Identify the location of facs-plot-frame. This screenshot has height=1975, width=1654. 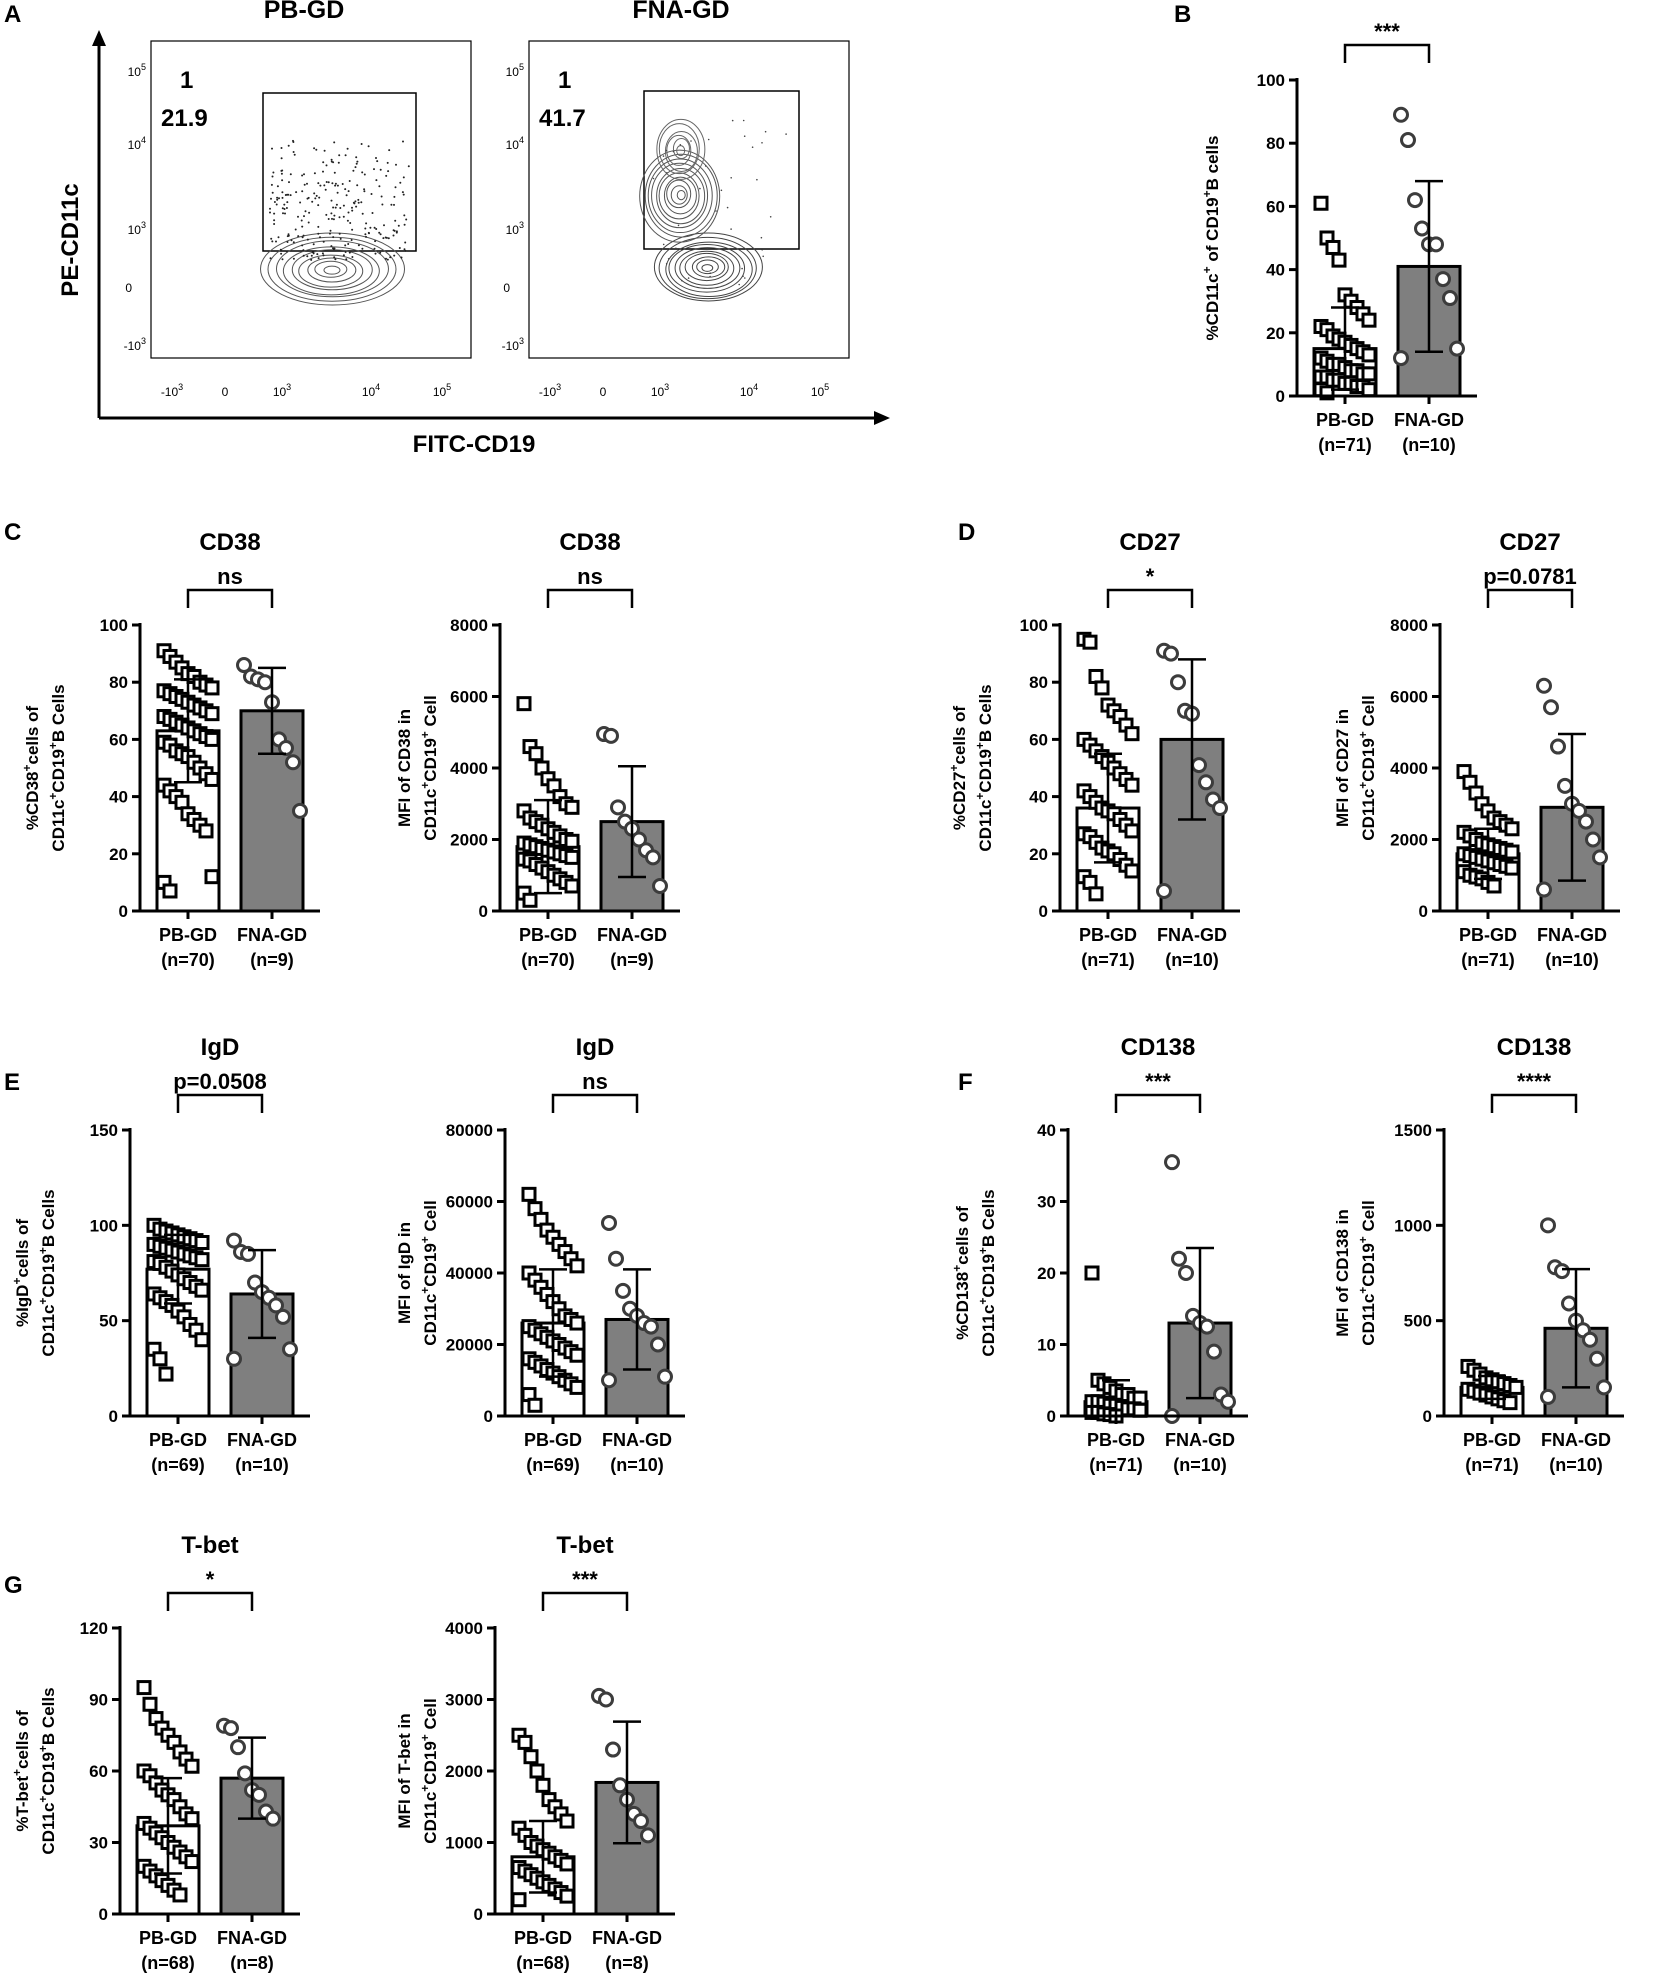
(311, 199).